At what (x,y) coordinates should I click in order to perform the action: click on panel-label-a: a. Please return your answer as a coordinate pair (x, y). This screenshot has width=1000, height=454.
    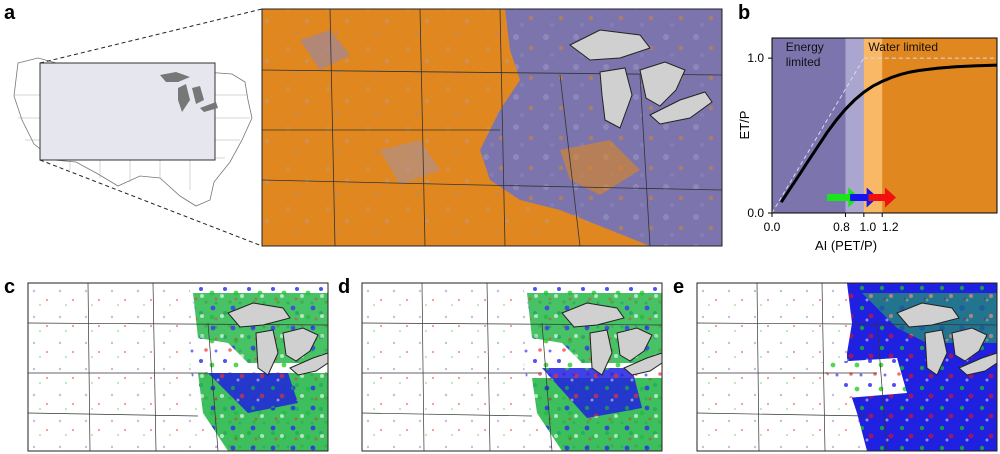
    Looking at the image, I should click on (10, 13).